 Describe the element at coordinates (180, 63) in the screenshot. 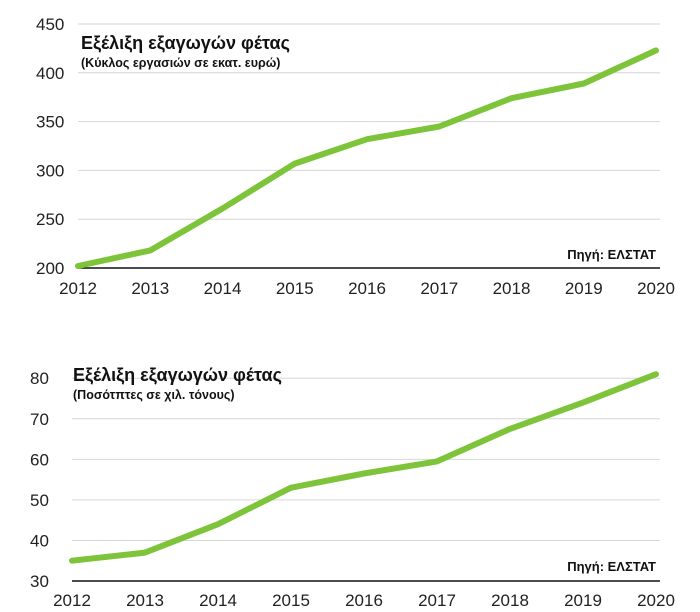

I see `chart-subtitle: (Κύκλος εργασιών σε εκατ. ευρώ)` at that location.